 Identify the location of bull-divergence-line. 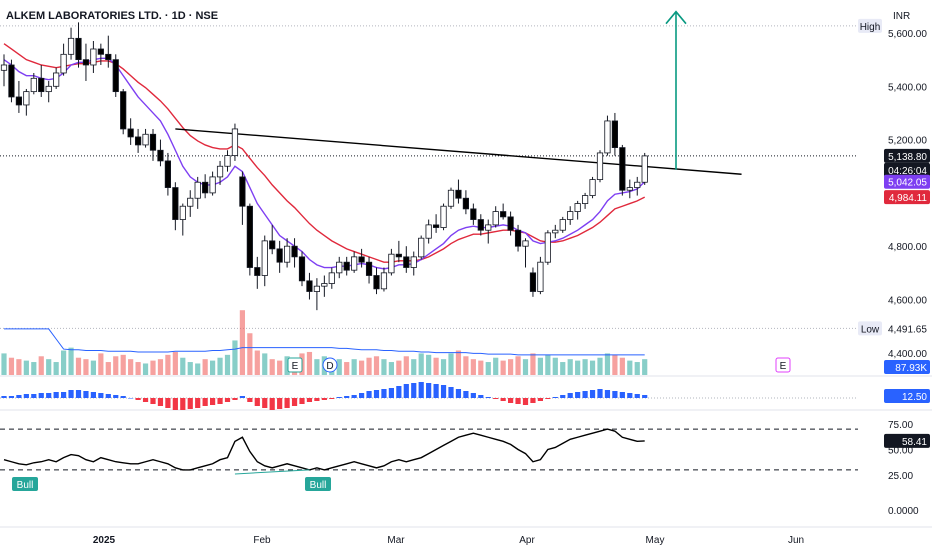
(272, 472).